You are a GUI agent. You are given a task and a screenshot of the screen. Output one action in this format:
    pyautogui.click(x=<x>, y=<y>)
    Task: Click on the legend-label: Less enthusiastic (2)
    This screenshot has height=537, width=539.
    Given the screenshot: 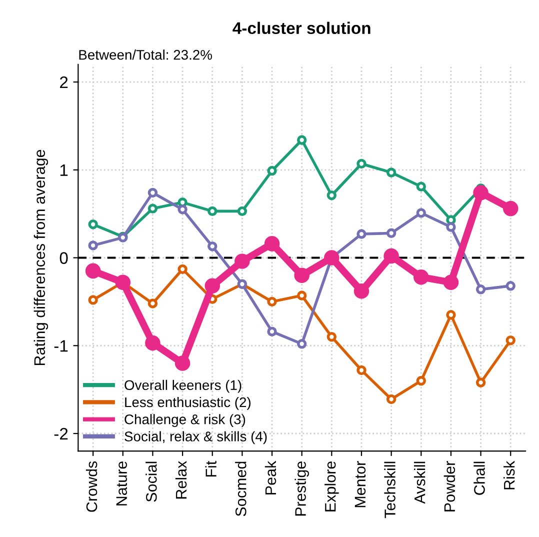 What is the action you would take?
    pyautogui.click(x=187, y=403)
    